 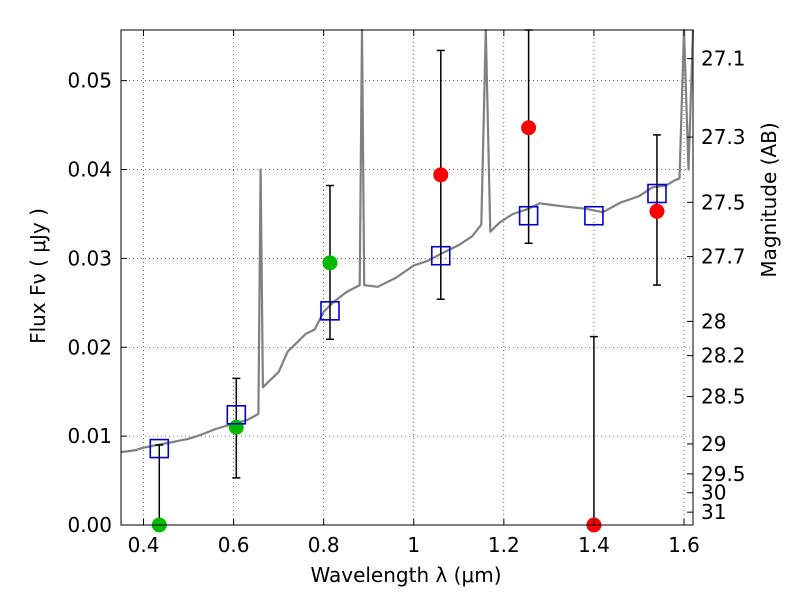 What do you see at coordinates (89, 525) in the screenshot?
I see `y-tick-label: 0.00` at bounding box center [89, 525].